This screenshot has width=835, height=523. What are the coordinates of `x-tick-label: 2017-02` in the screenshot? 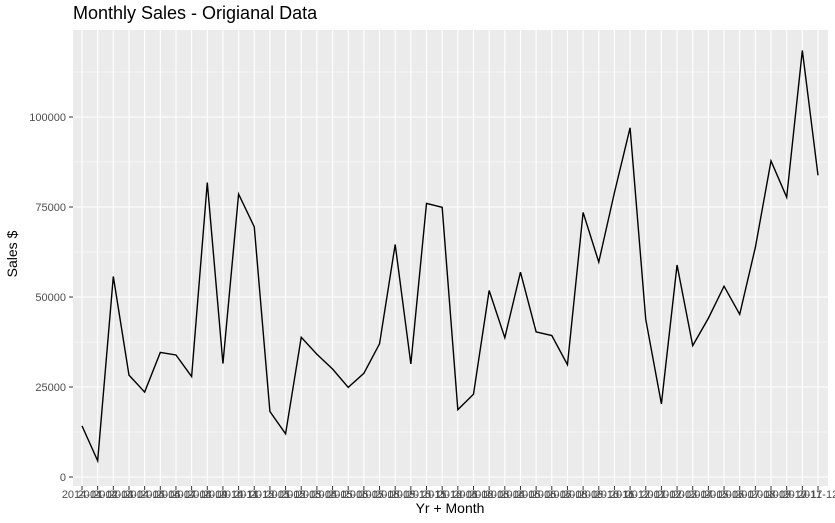 It's located at (661, 495).